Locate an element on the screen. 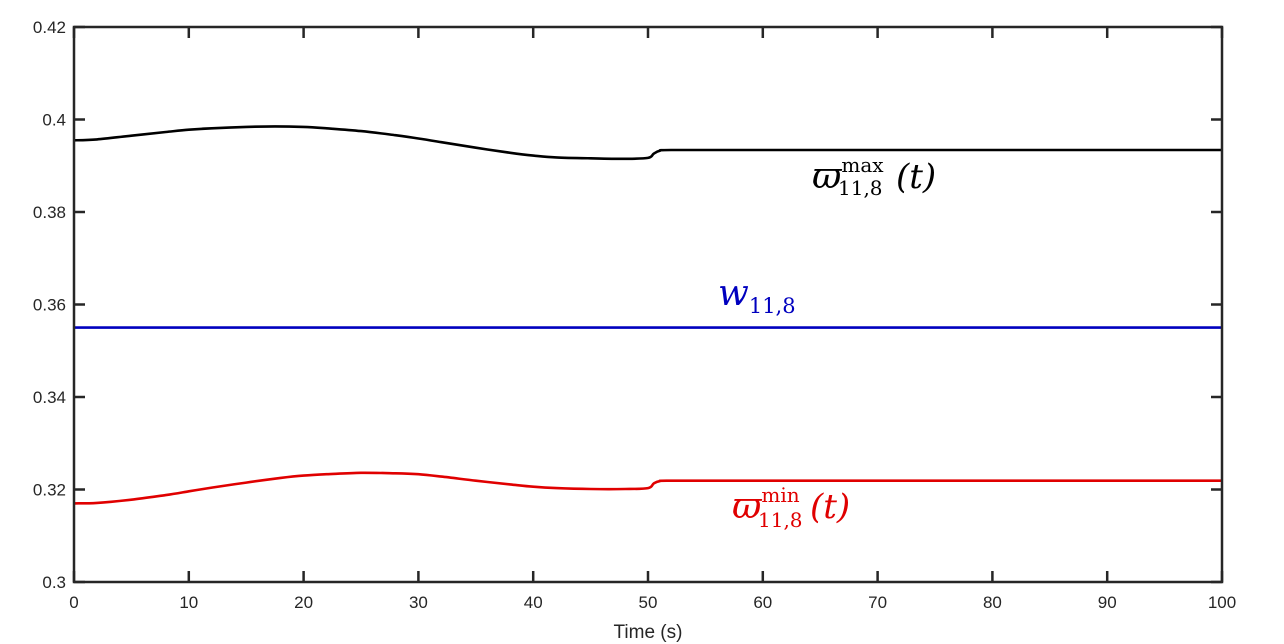  w-series-annotation: w11,8 is located at coordinates (757, 295).